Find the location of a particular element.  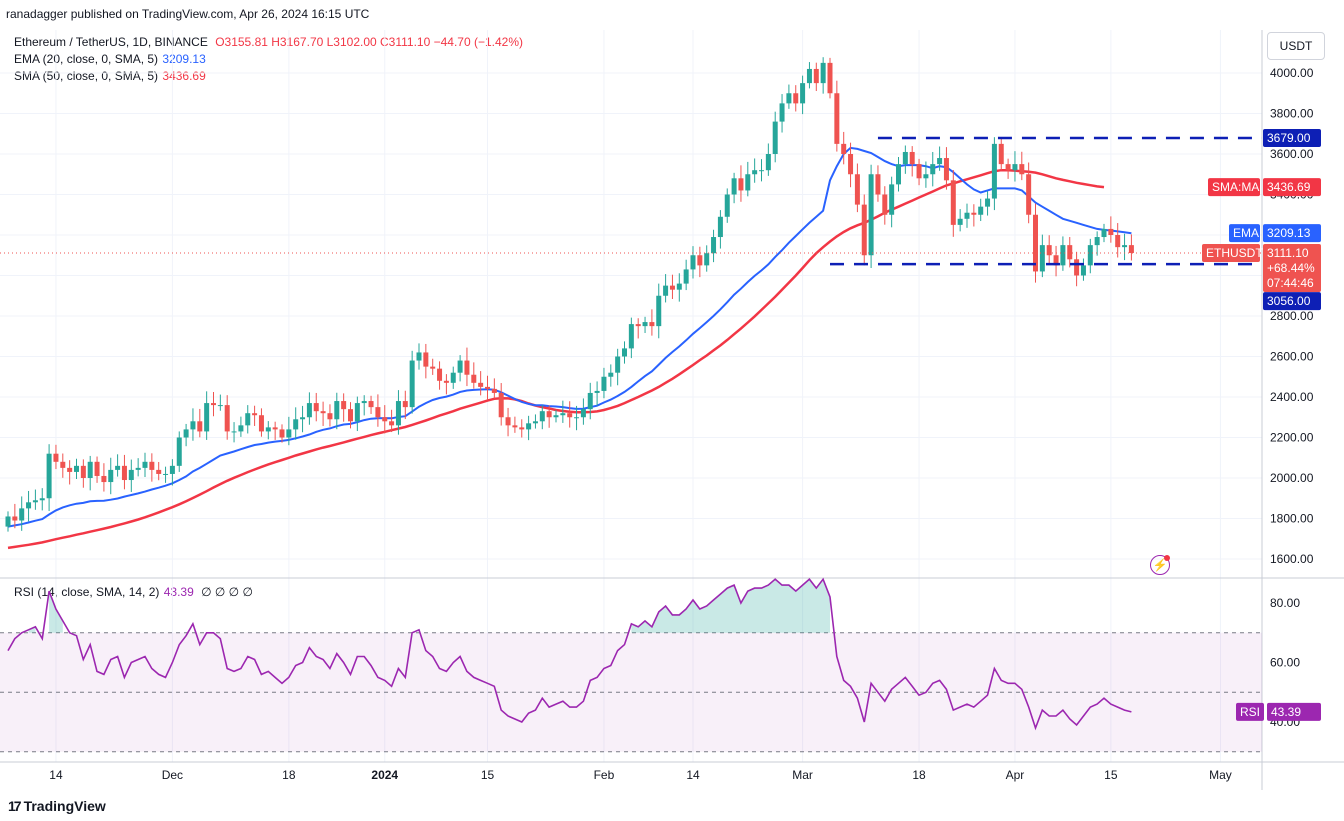

rsi-value-badge-bg is located at coordinates (1294, 711).